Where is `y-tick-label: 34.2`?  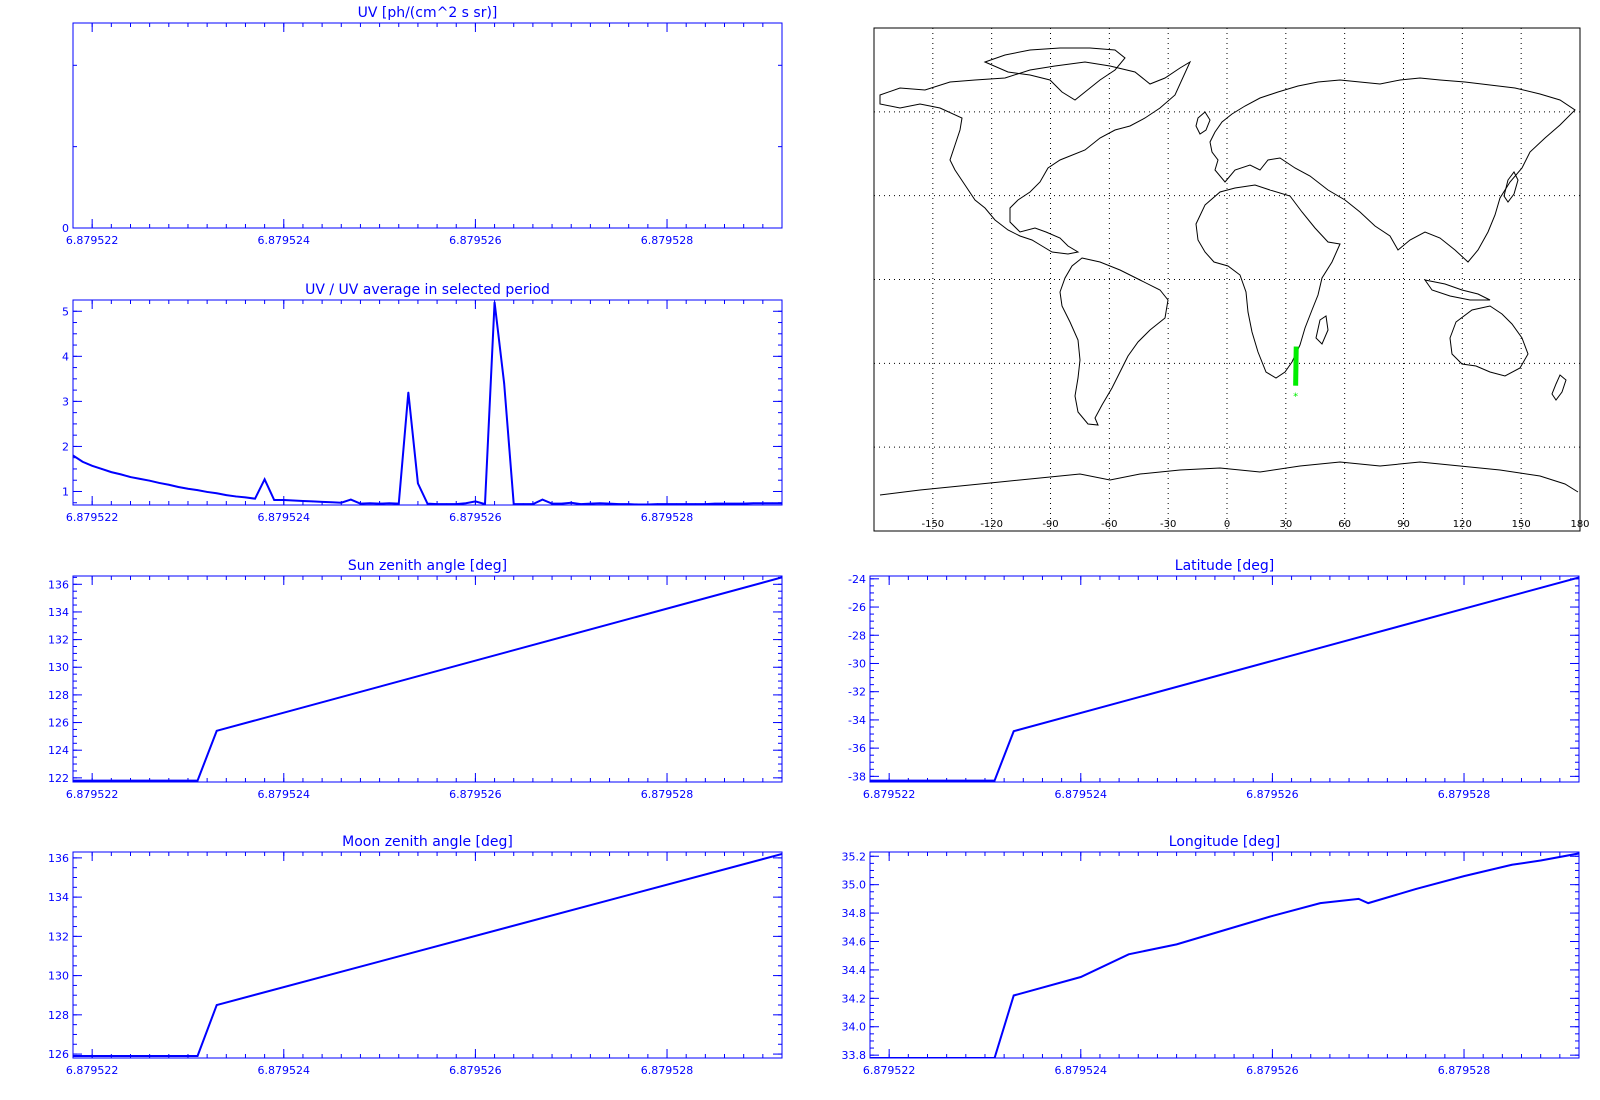
y-tick-label: 34.2 is located at coordinates (854, 998).